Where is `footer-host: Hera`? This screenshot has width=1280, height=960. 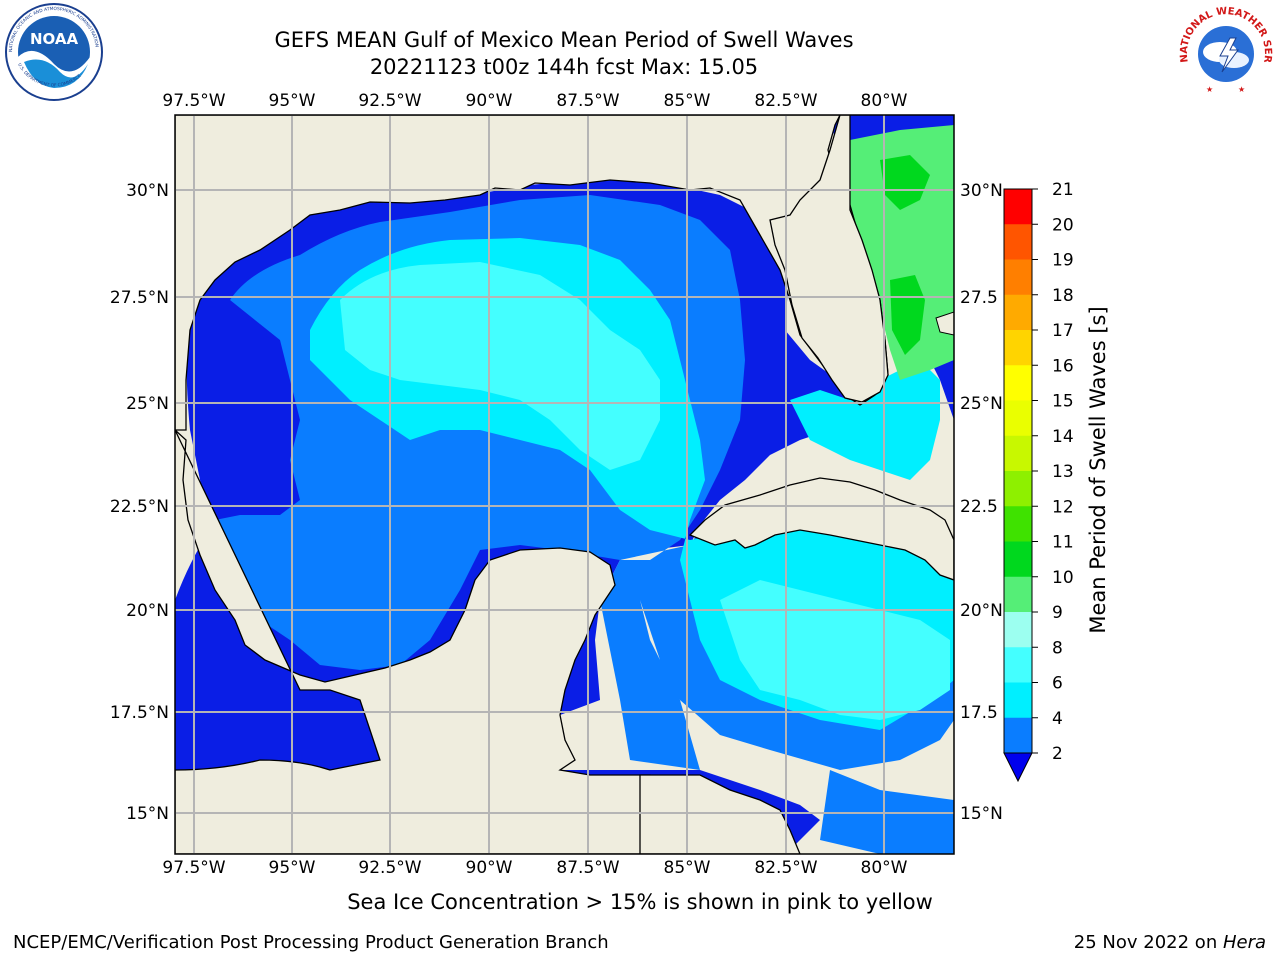 footer-host: Hera is located at coordinates (1244, 942).